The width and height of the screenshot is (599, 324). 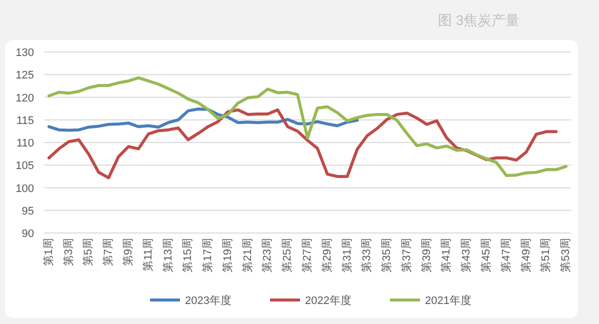 I want to click on x-tick-label: 第37周, so click(x=406, y=255).